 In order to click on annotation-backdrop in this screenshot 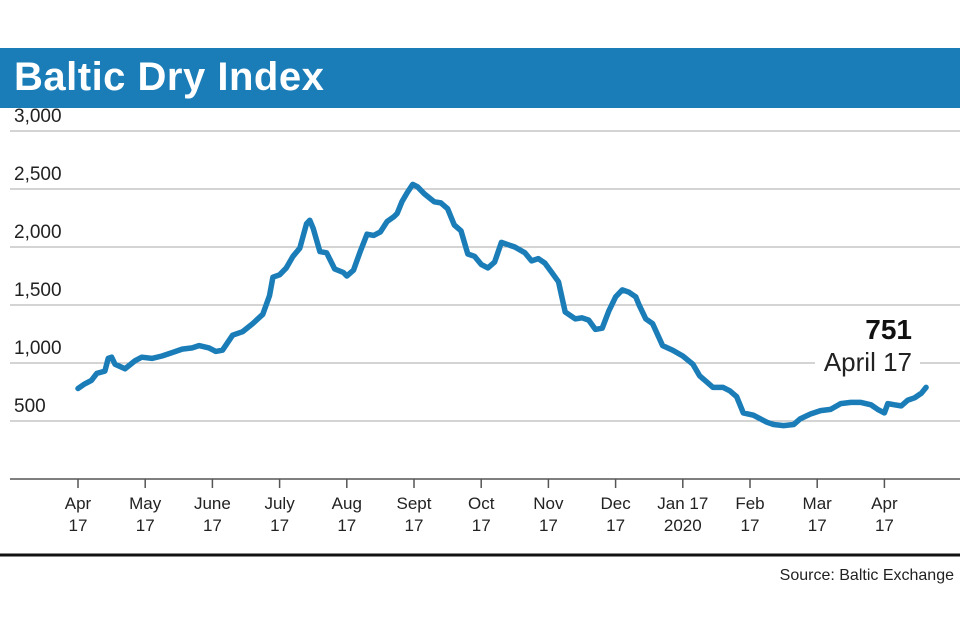, I will do `click(867, 362)`.